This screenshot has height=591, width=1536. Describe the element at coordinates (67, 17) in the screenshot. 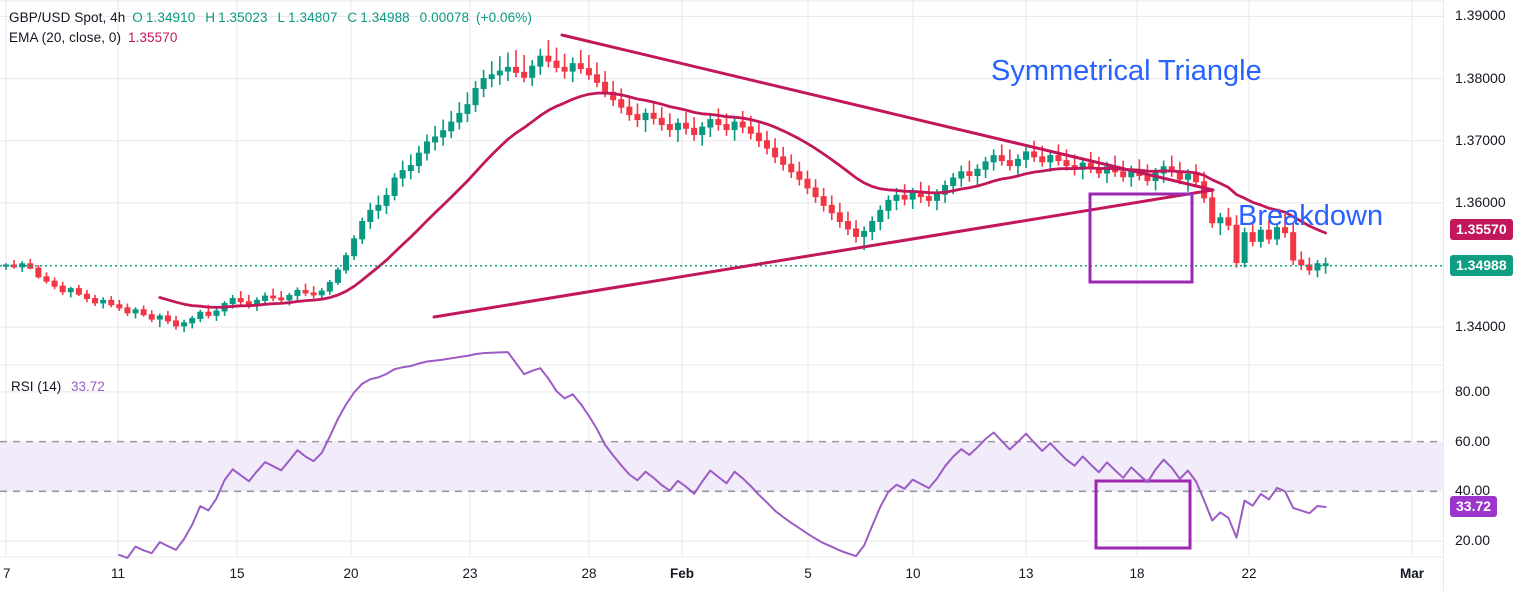

I see `symbol-label: GBP/USD Spot, 4h` at that location.